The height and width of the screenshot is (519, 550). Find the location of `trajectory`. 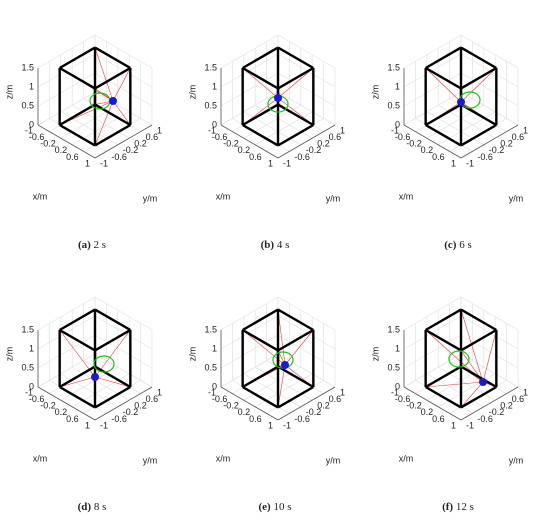

trajectory is located at coordinates (104, 364).